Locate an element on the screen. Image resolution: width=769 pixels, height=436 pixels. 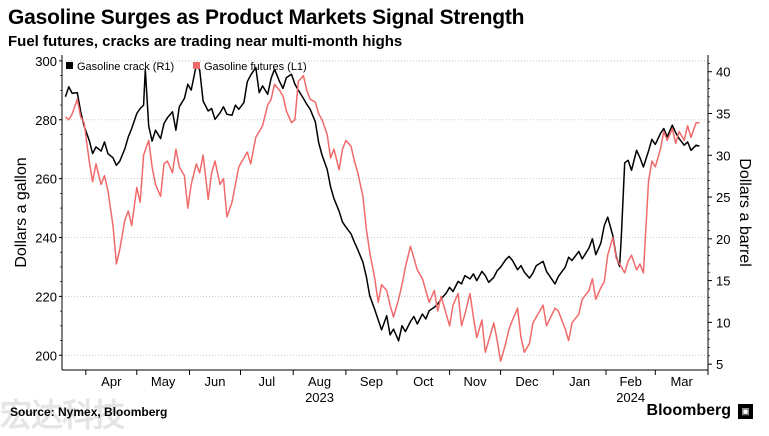
left-axis-title: Dollars a gallon is located at coordinates (21, 212).